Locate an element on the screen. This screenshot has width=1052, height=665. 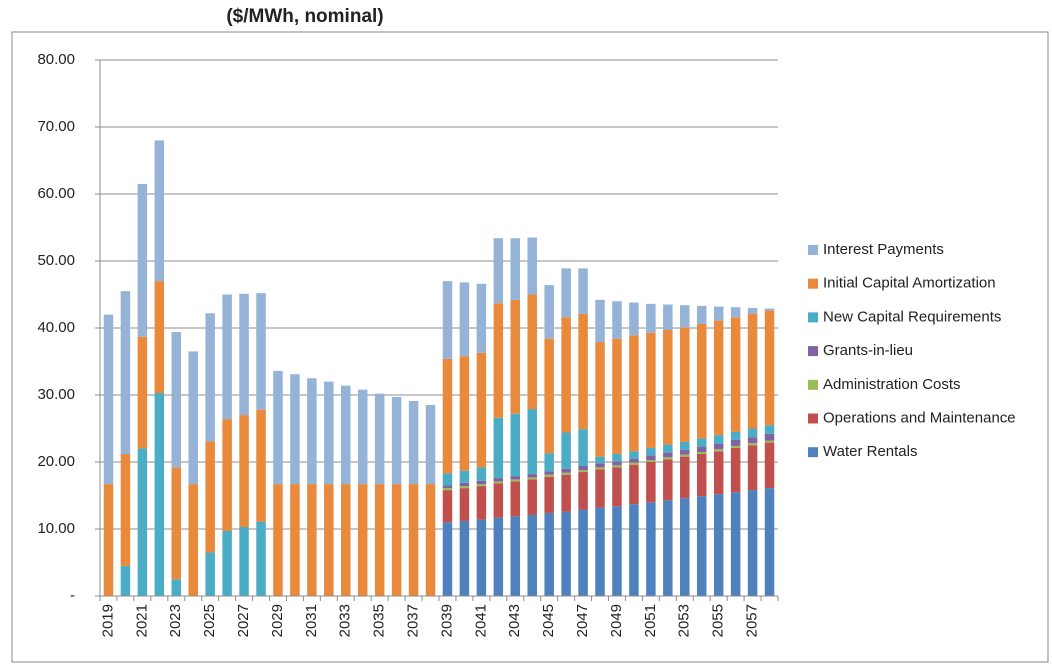
legend-swatch is located at coordinates (813, 452).